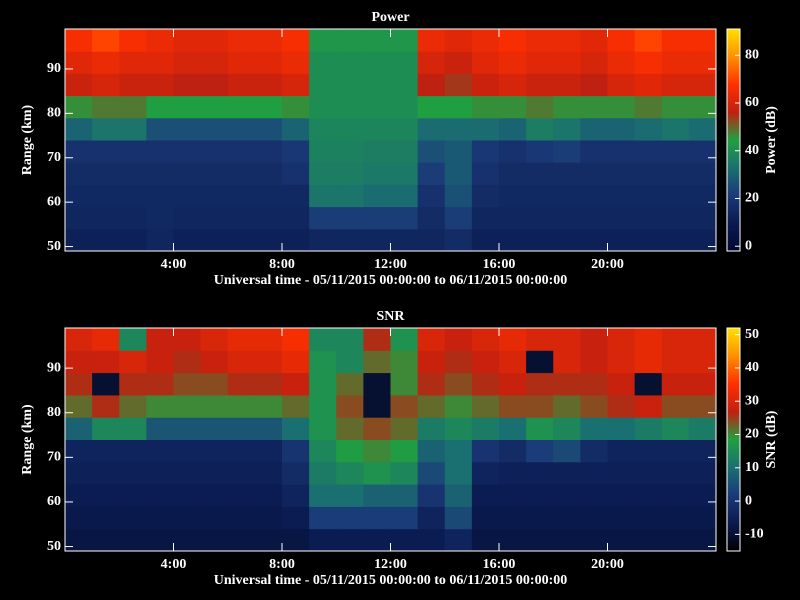 This screenshot has height=600, width=800. I want to click on panel-title: SNR, so click(390, 316).